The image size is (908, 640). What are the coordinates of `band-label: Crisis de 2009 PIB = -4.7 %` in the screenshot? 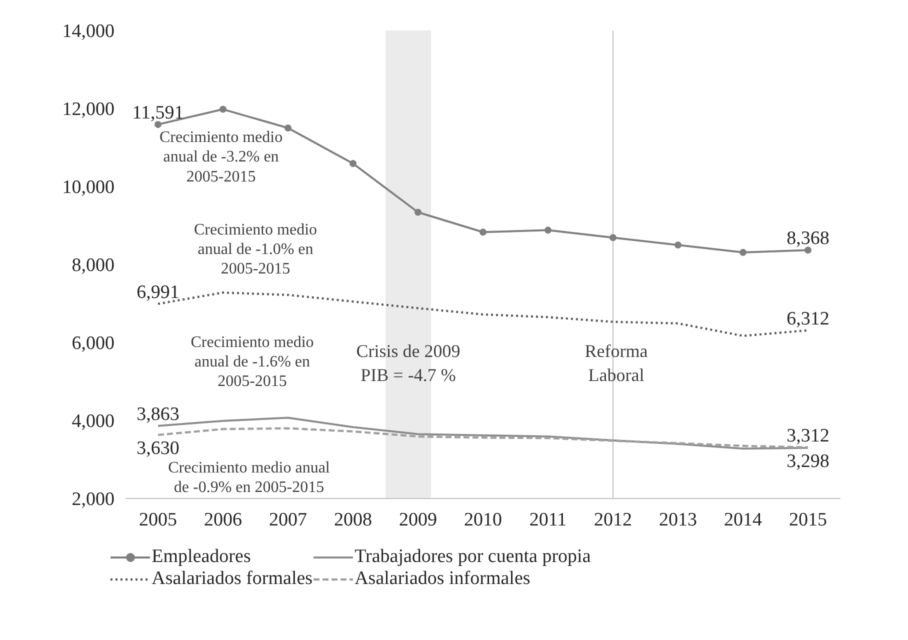 It's located at (408, 362).